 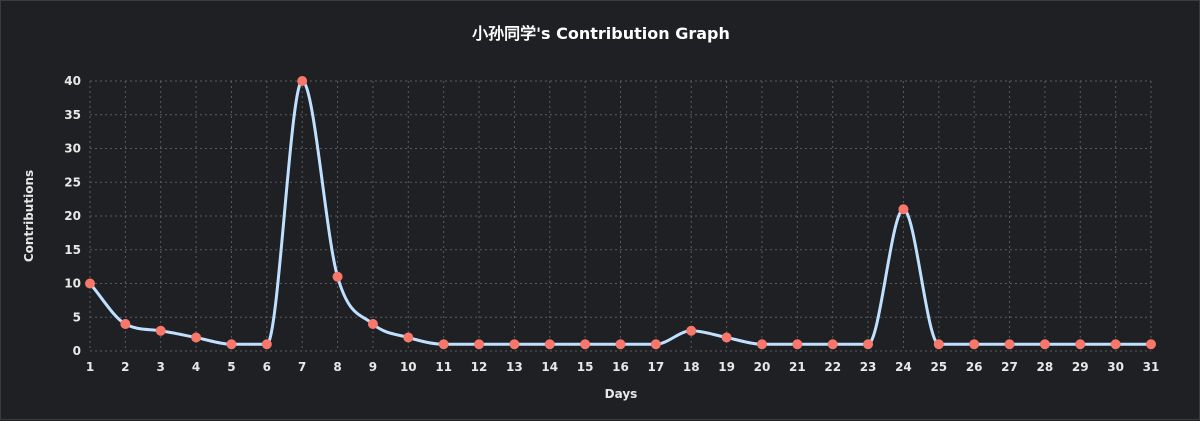 What do you see at coordinates (514, 367) in the screenshot?
I see `x-tick-label: 13` at bounding box center [514, 367].